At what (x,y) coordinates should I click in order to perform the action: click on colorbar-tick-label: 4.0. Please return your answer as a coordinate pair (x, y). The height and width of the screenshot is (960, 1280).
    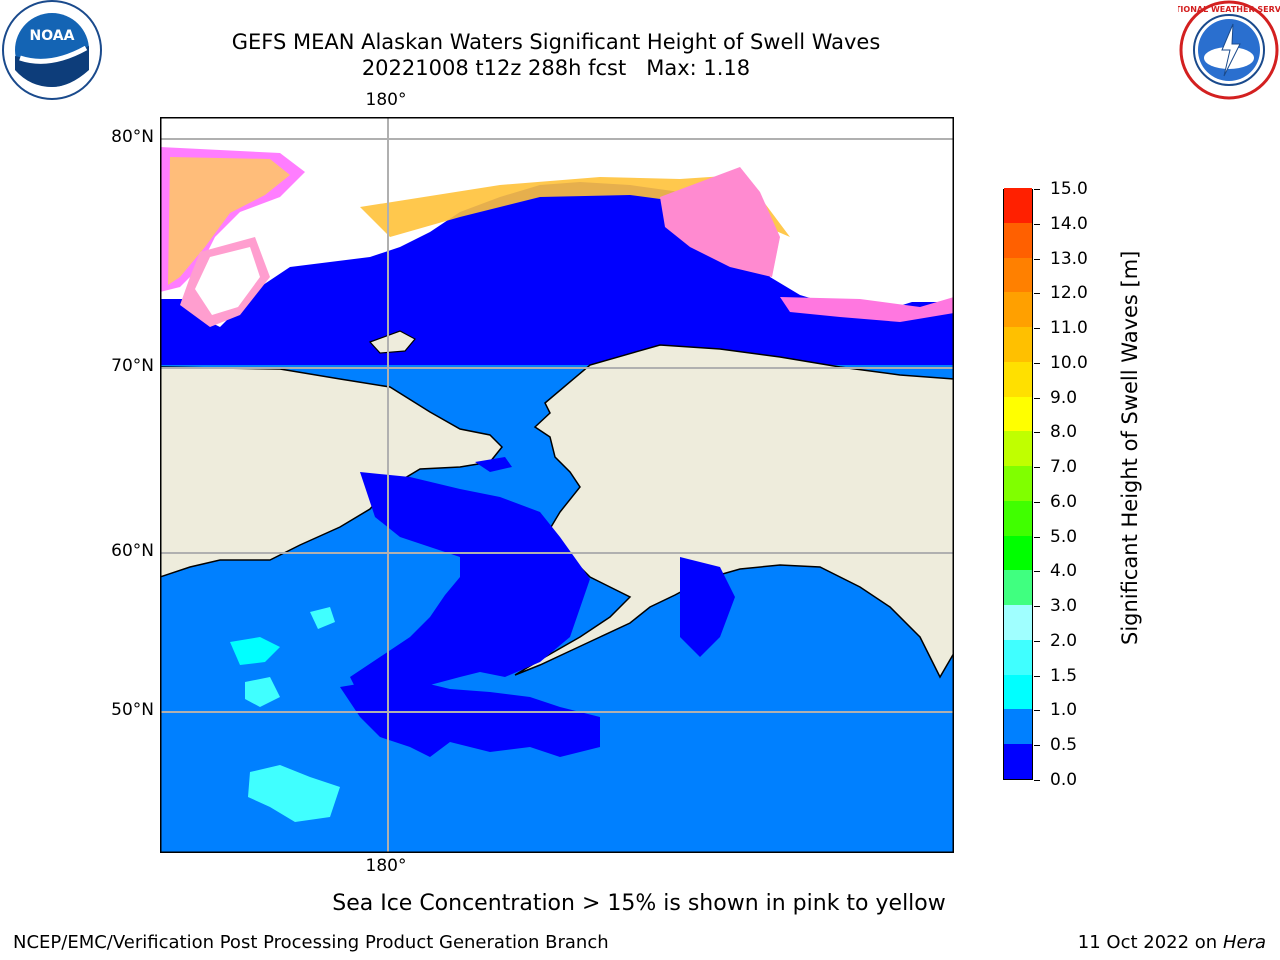
    Looking at the image, I should click on (1064, 571).